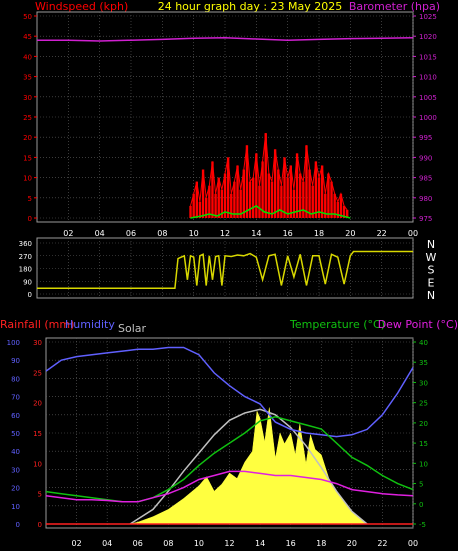  I want to click on wind-x-tick-label: 10, so click(194, 233).